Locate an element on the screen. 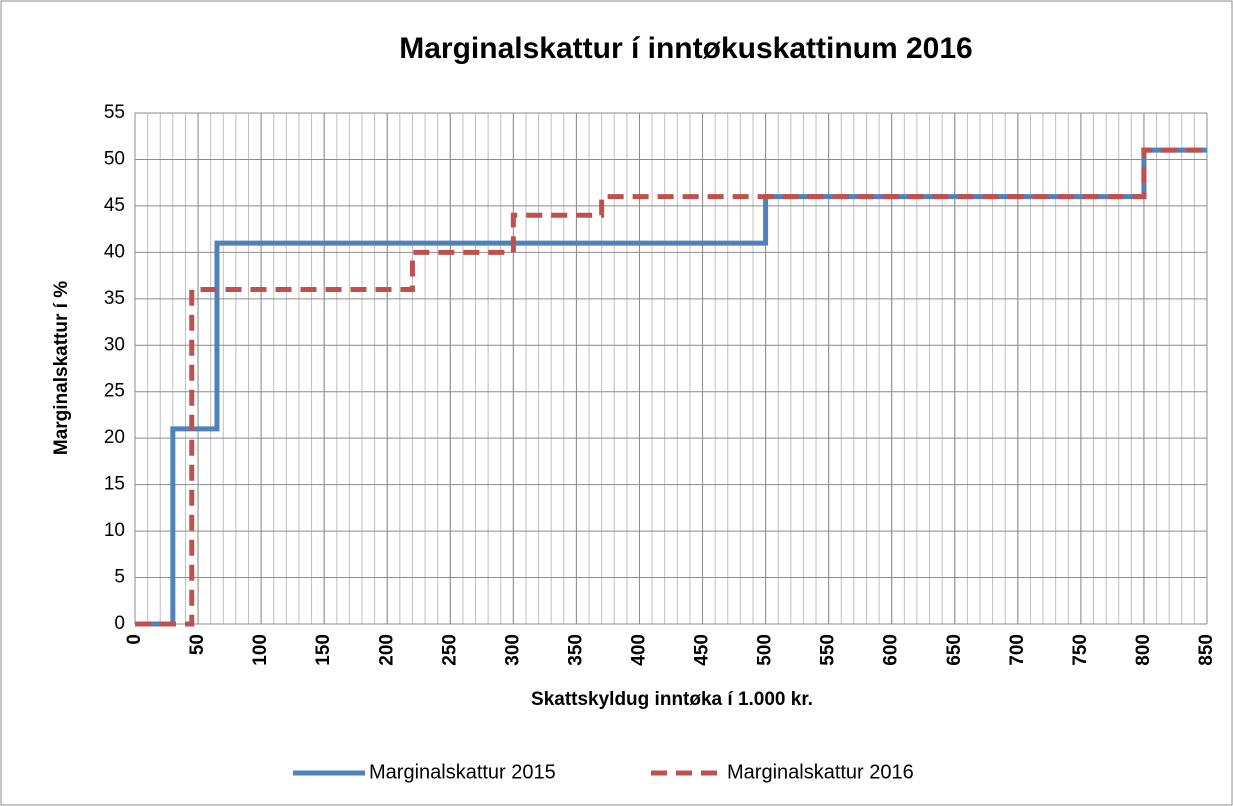 This screenshot has width=1233, height=806. x-tick-label: 800 is located at coordinates (1143, 650).